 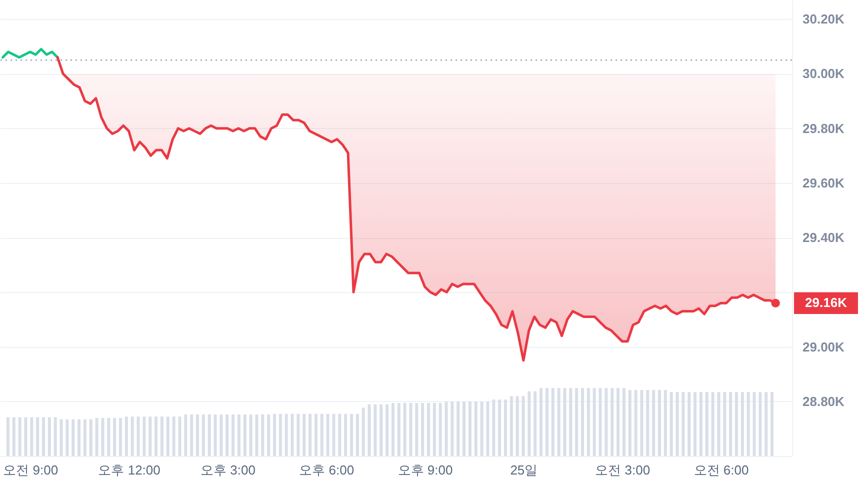 What do you see at coordinates (524, 470) in the screenshot?
I see `x-tick-label: 25일` at bounding box center [524, 470].